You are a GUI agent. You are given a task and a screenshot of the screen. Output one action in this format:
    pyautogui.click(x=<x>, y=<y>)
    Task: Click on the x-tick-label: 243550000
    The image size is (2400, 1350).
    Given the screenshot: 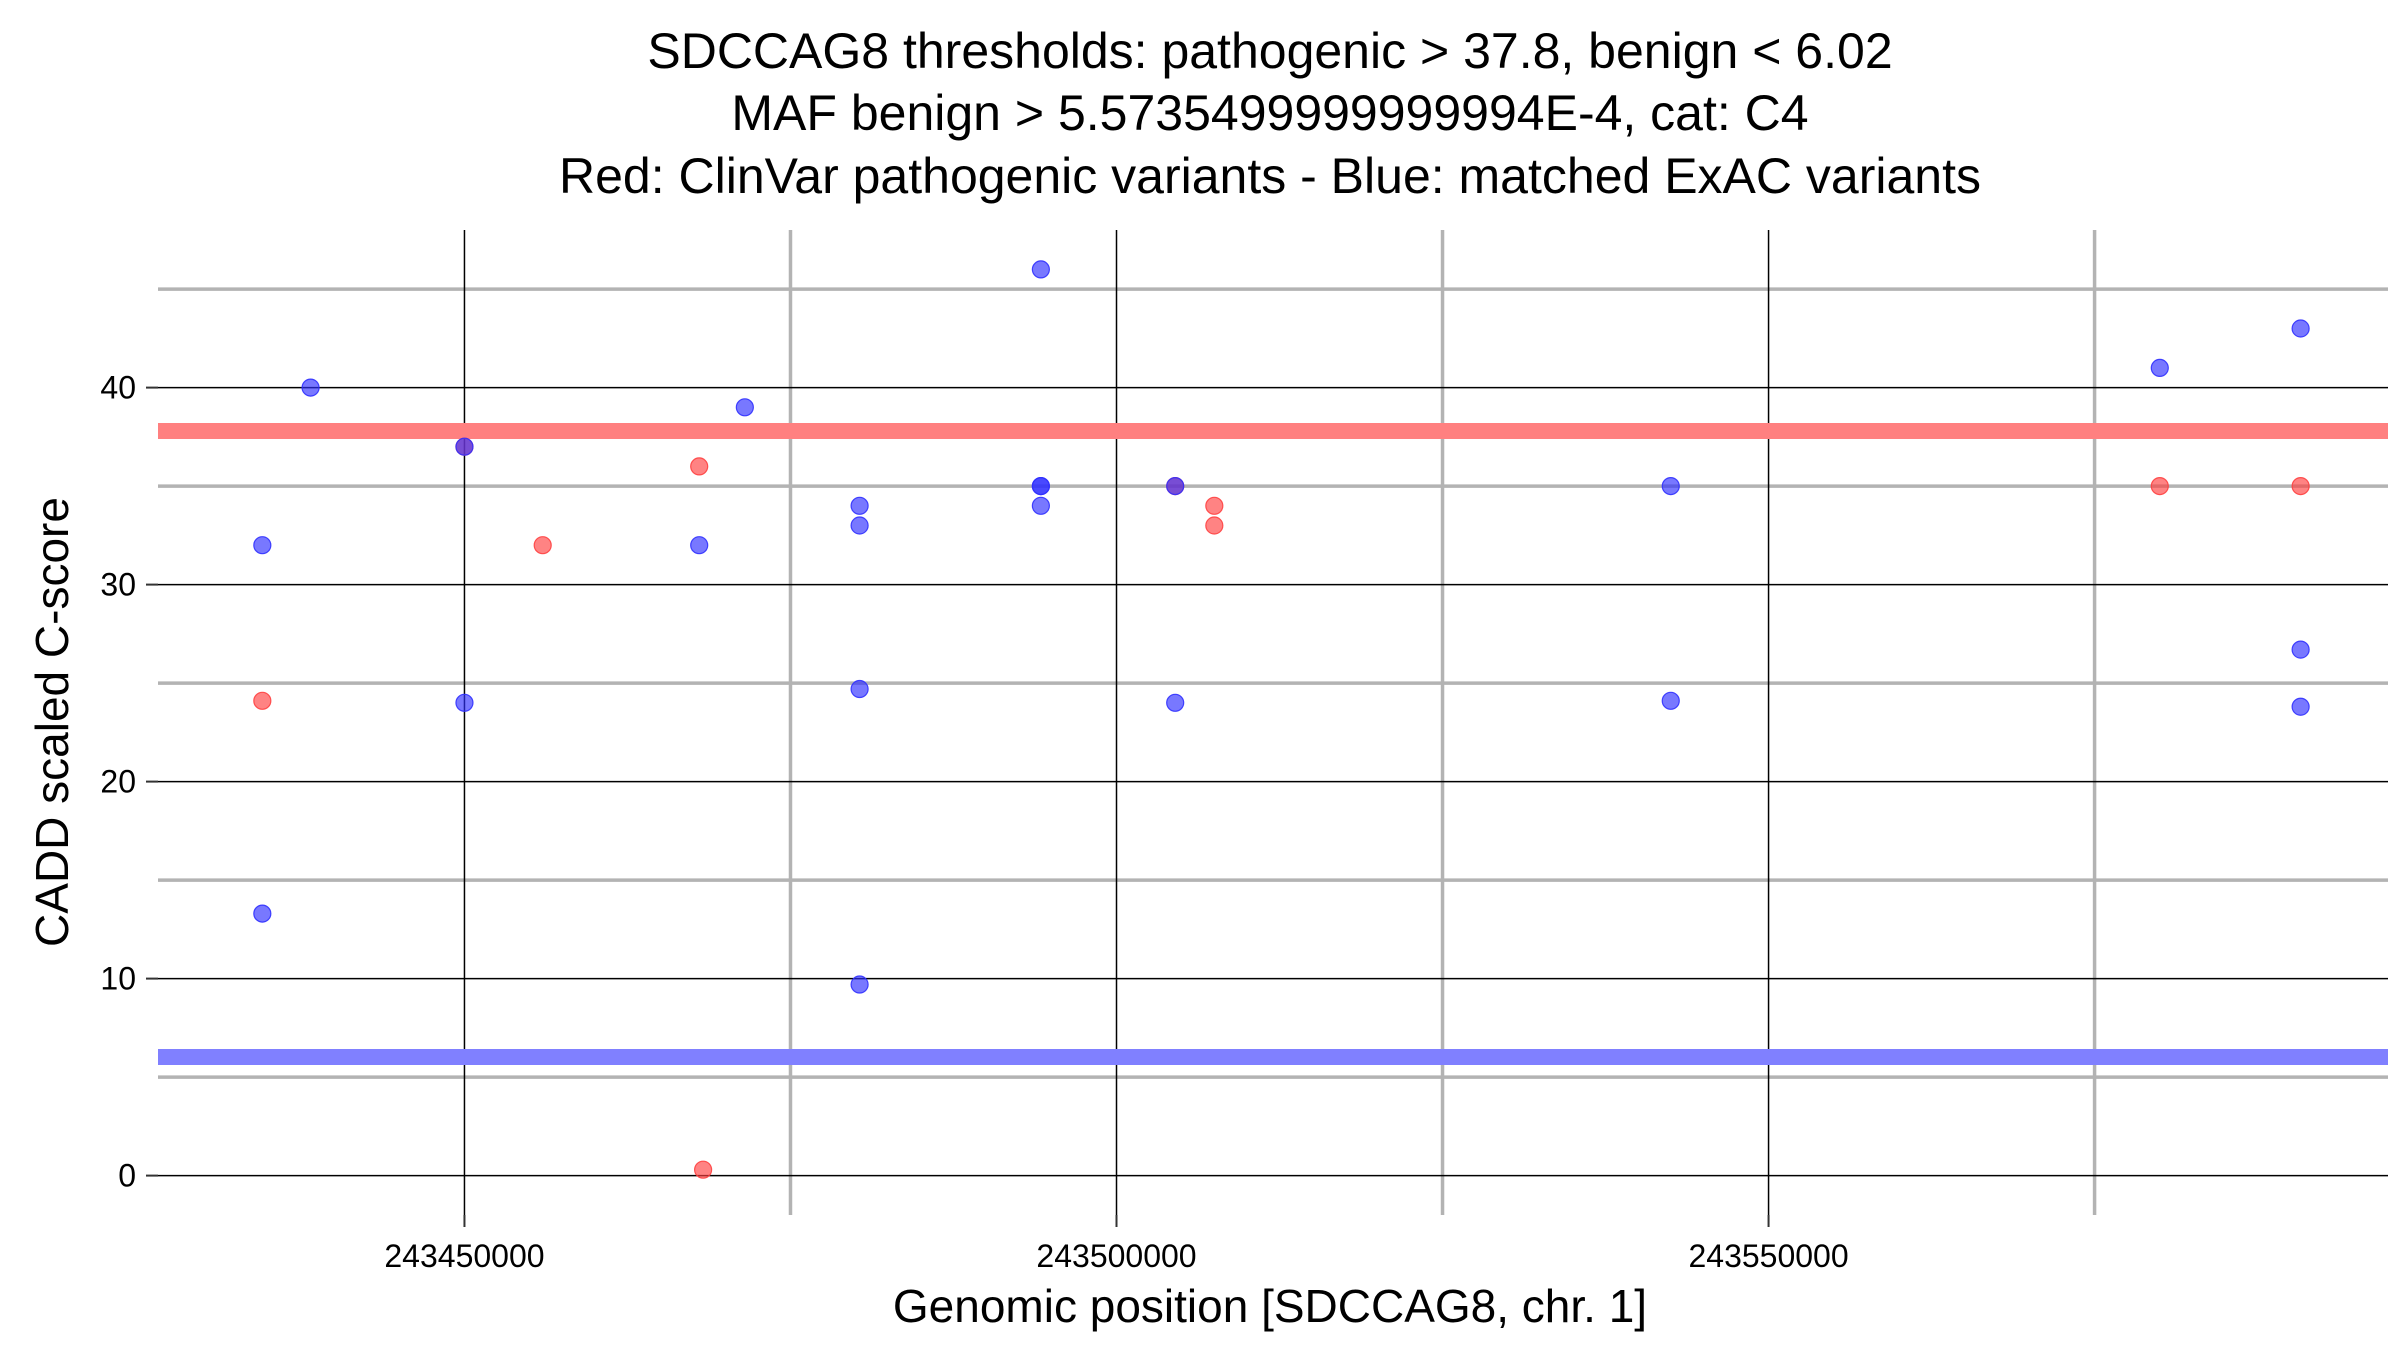 What is the action you would take?
    pyautogui.click(x=1768, y=1256)
    